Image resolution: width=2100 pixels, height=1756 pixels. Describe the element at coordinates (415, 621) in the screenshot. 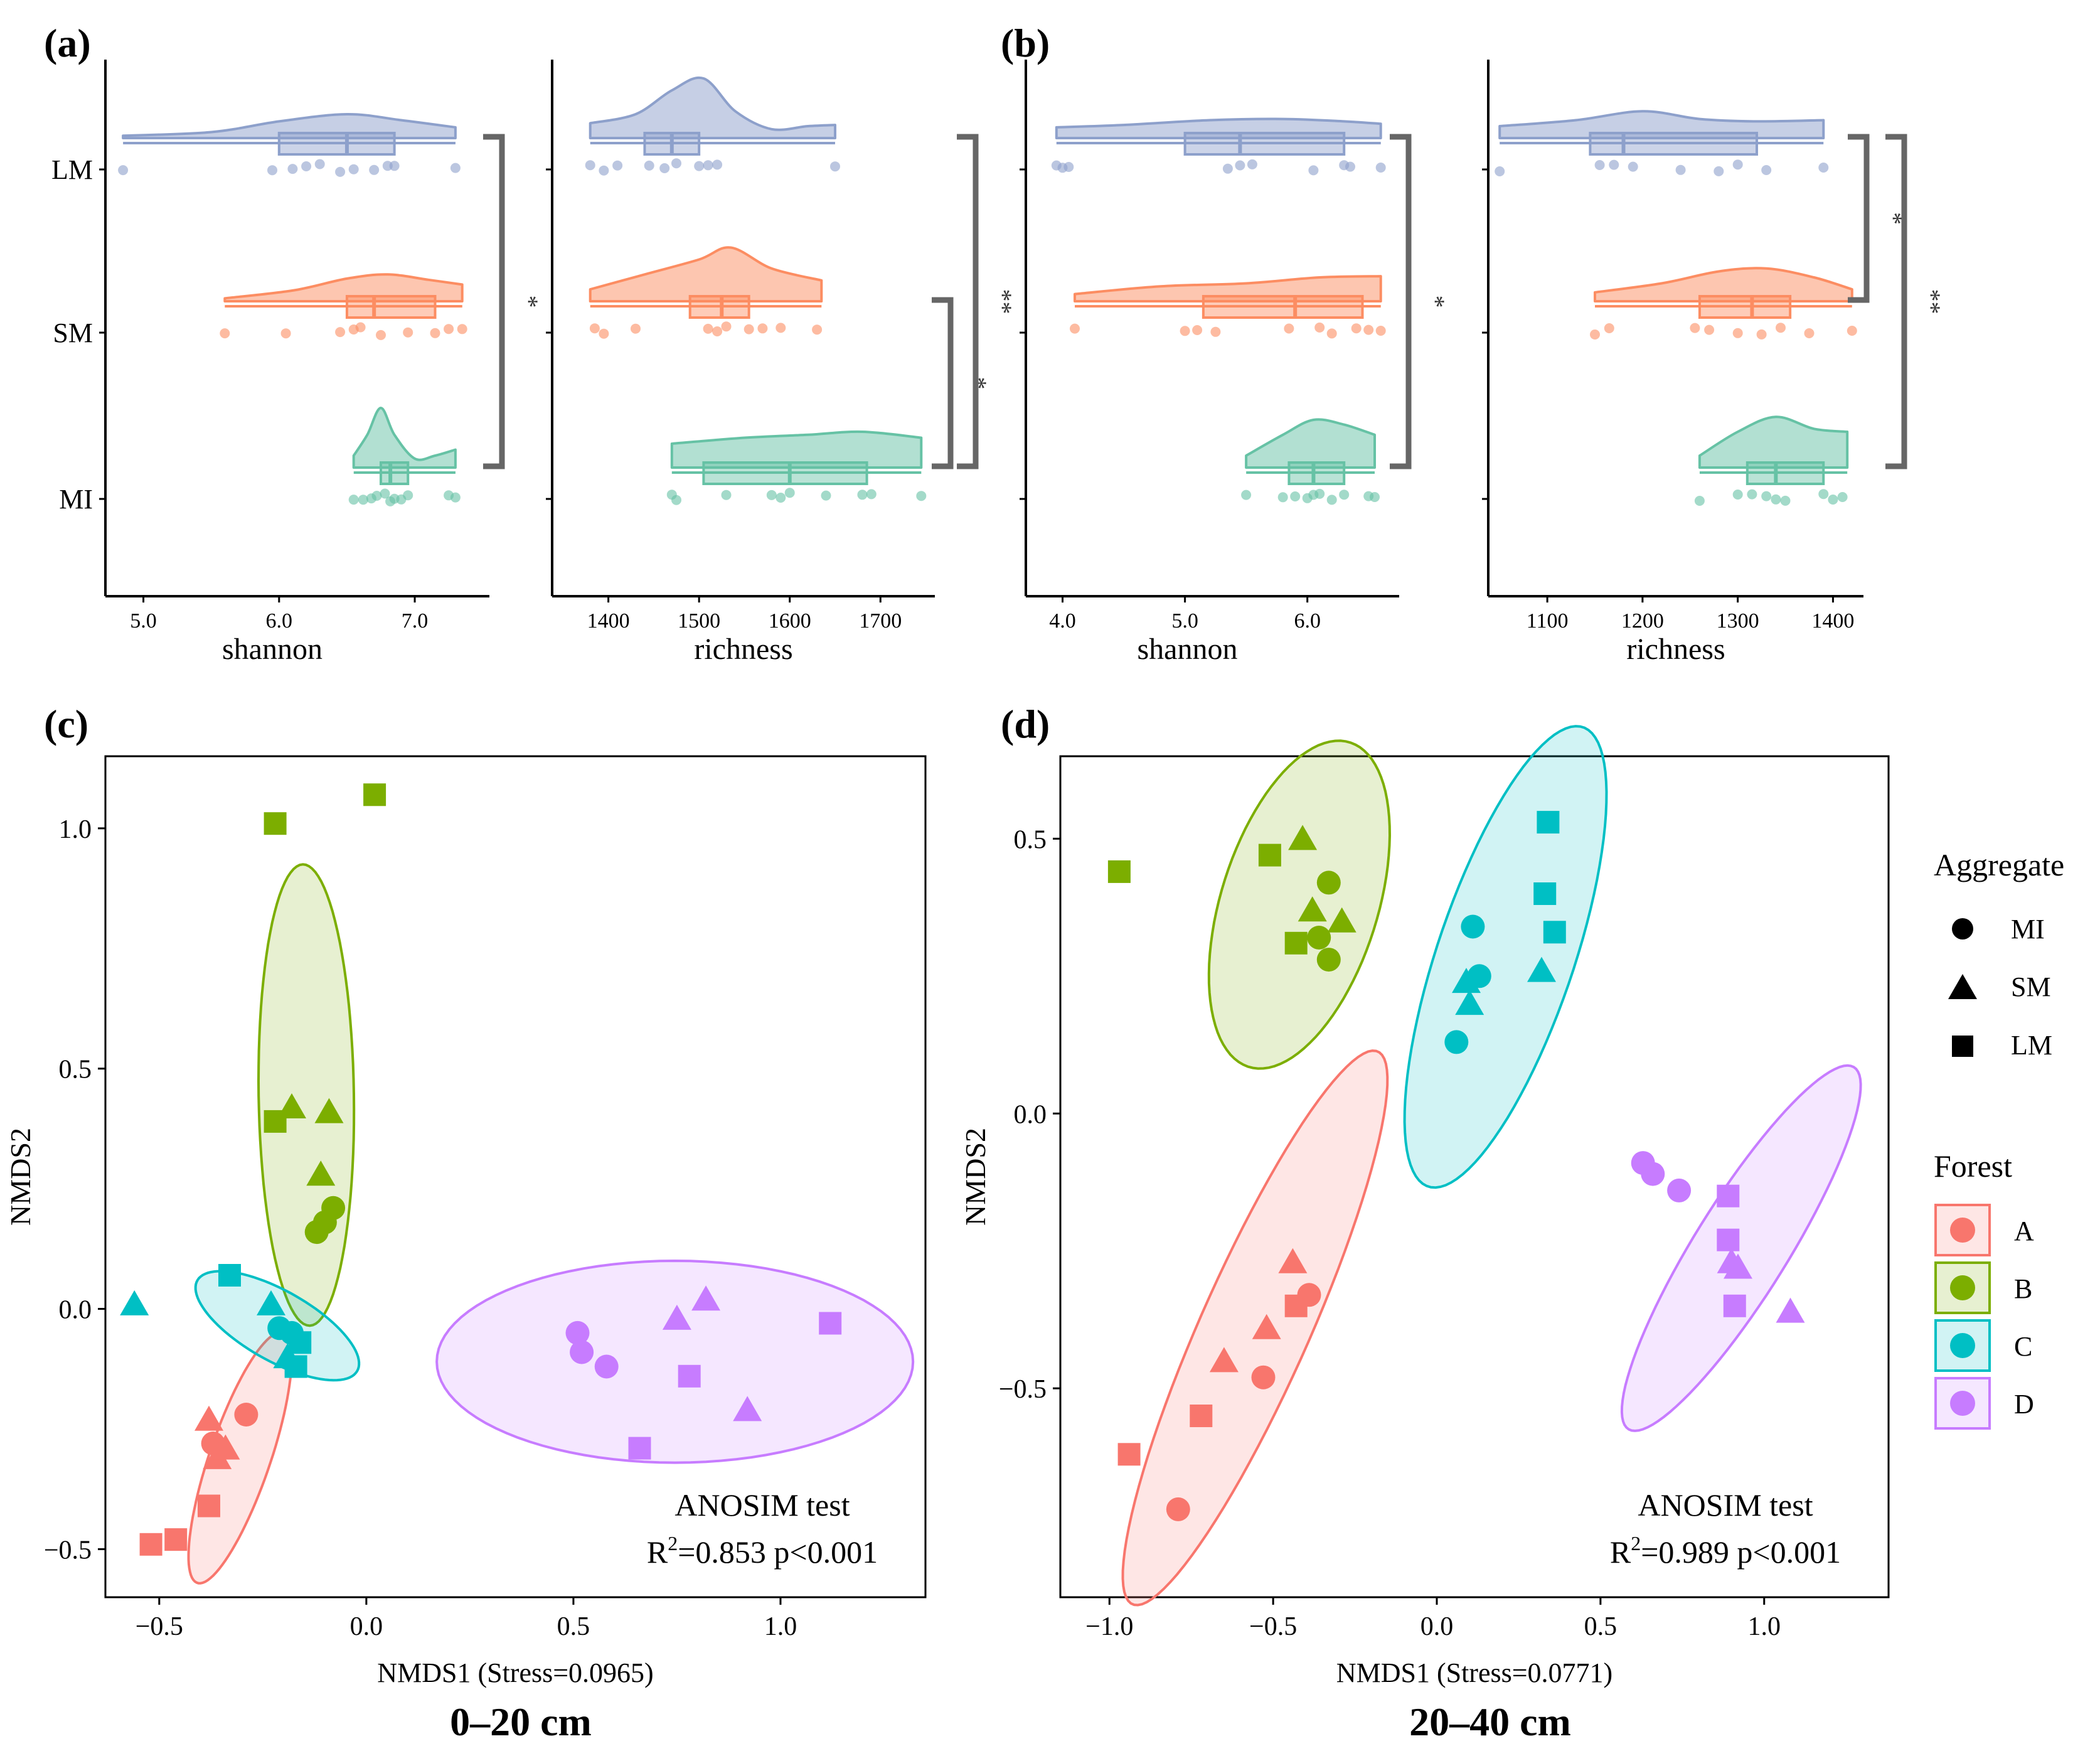

I see `x-tick-label: 7.0` at that location.